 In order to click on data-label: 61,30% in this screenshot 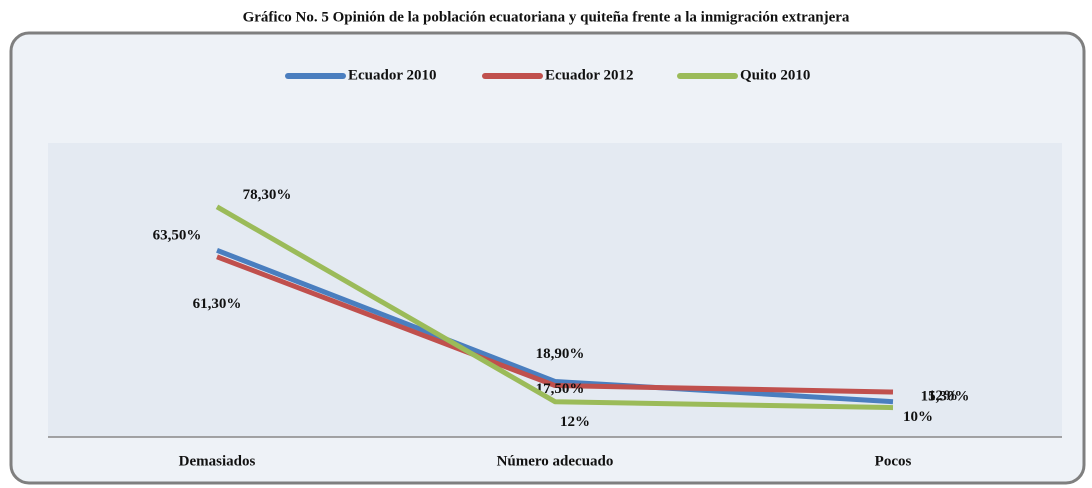, I will do `click(217, 304)`.